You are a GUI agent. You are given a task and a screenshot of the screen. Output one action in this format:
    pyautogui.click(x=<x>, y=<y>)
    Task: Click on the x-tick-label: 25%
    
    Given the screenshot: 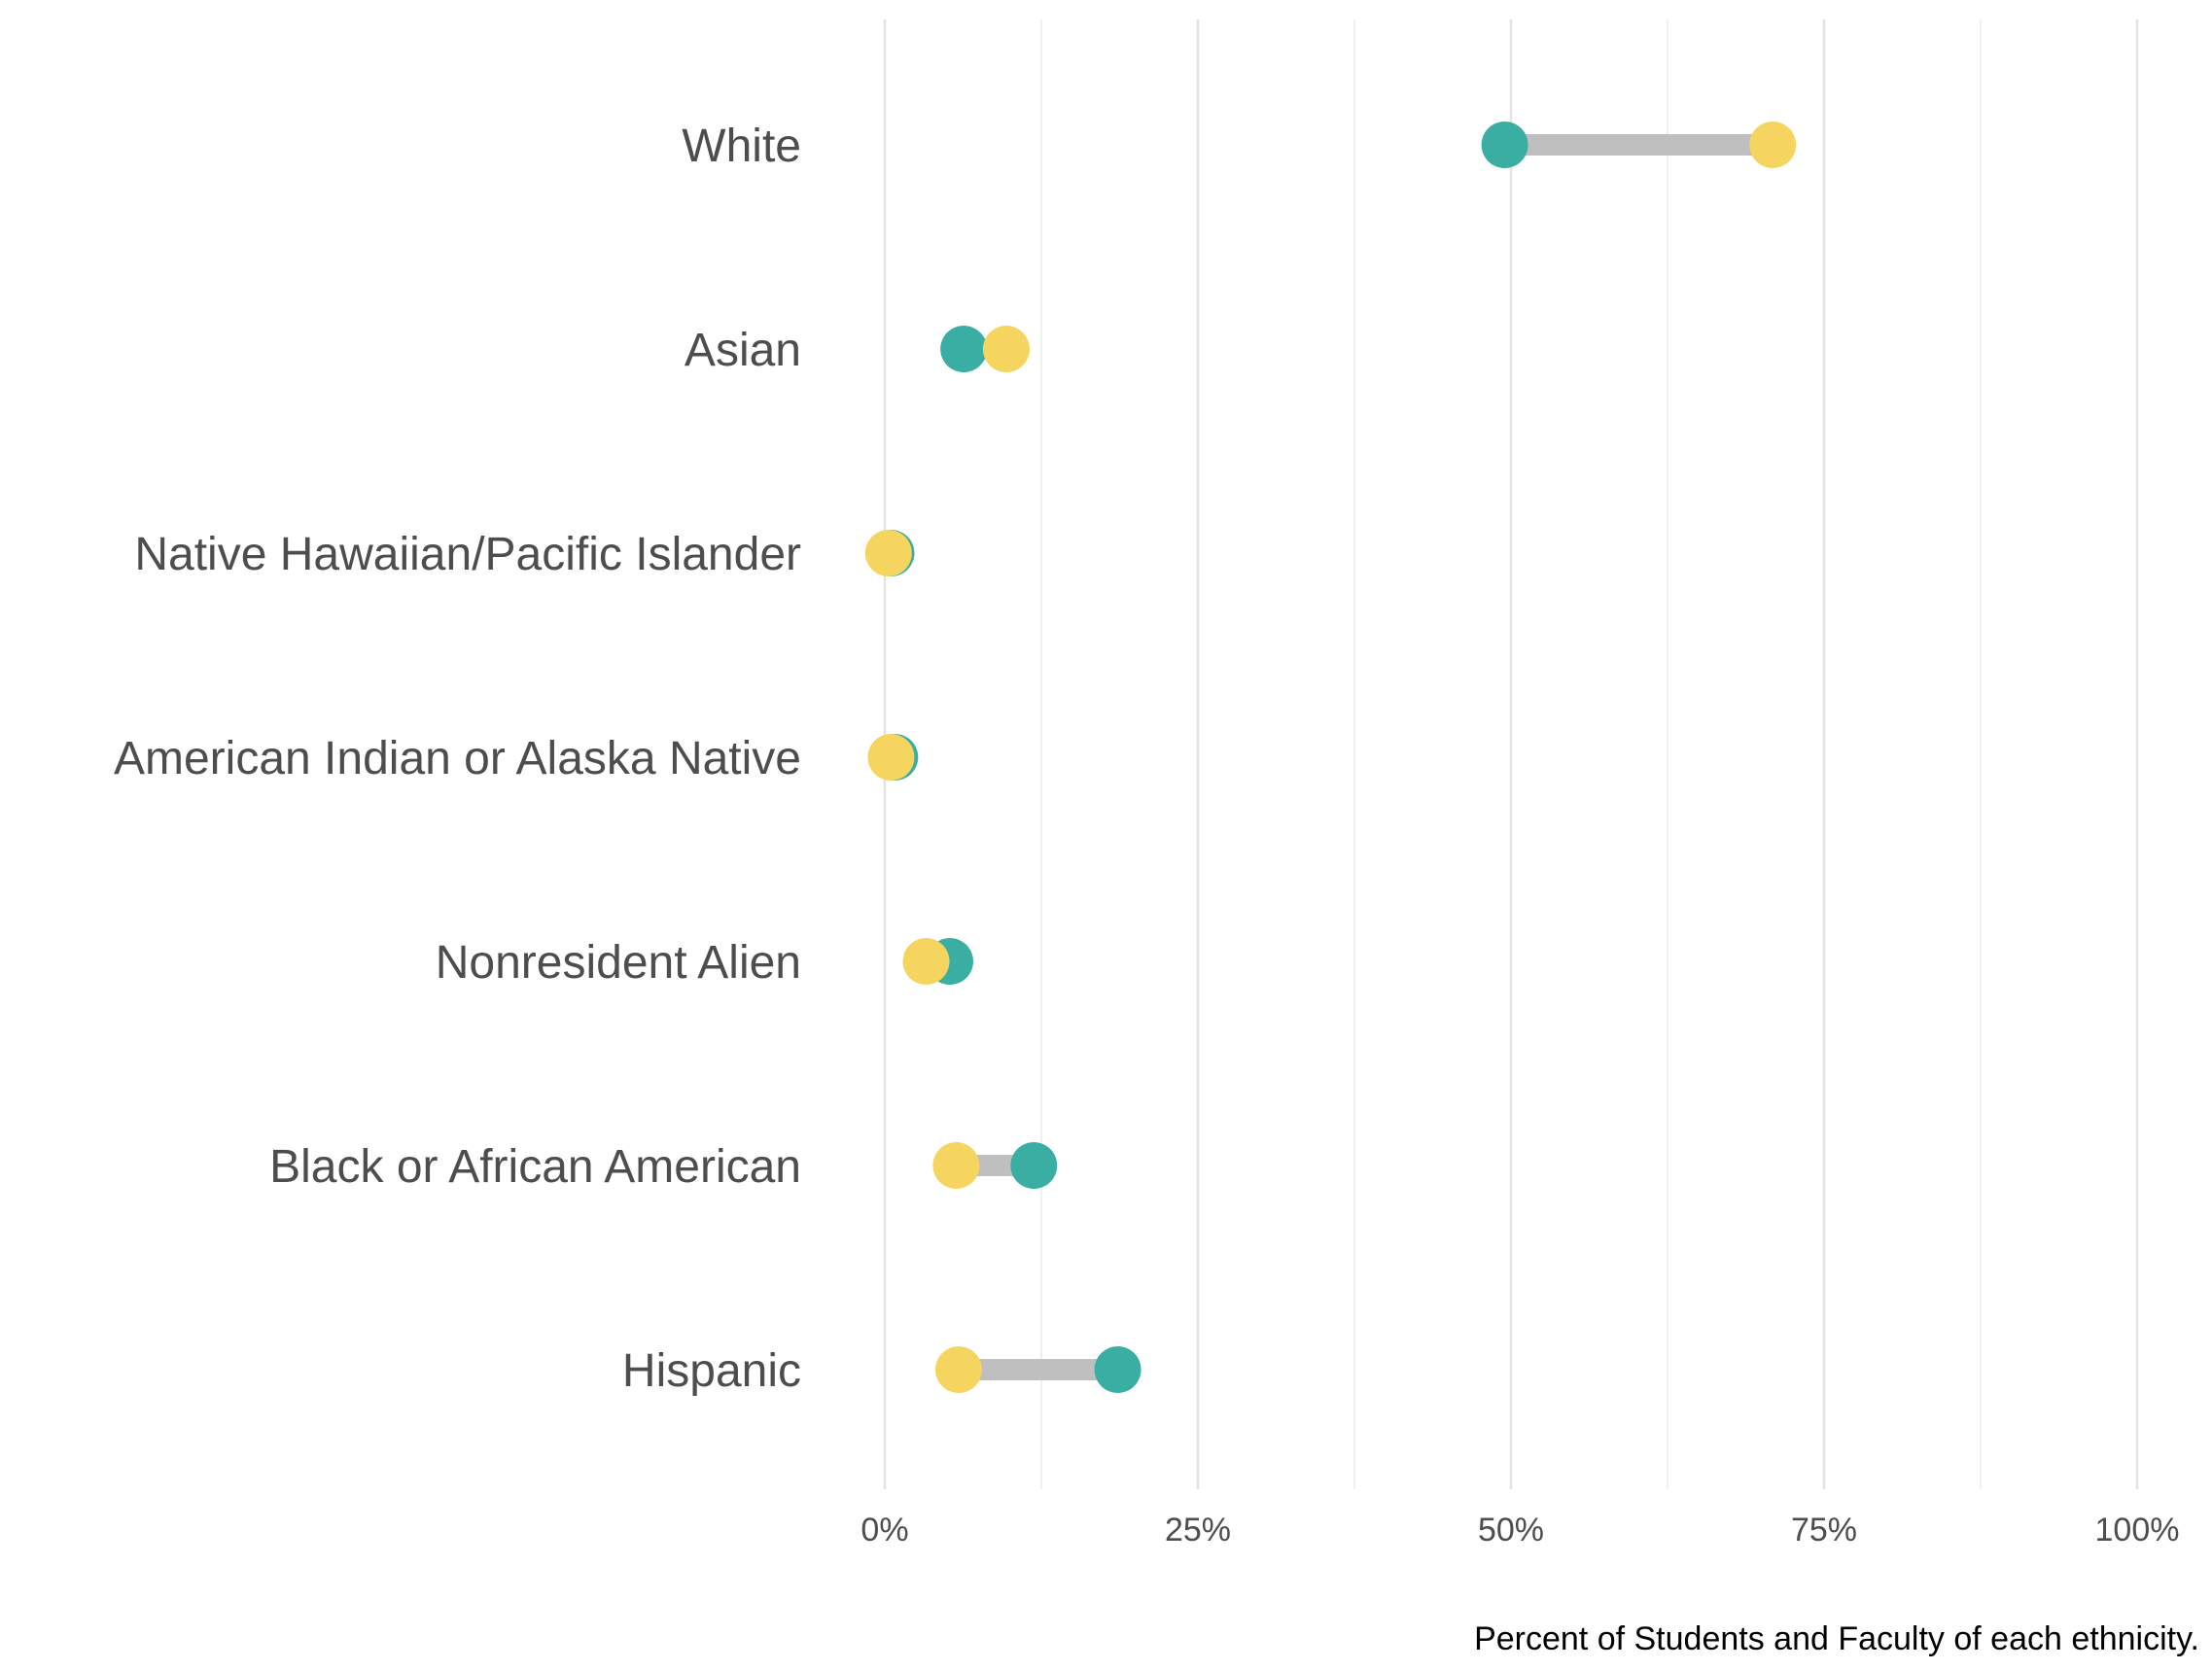 What is the action you would take?
    pyautogui.click(x=1198, y=1530)
    